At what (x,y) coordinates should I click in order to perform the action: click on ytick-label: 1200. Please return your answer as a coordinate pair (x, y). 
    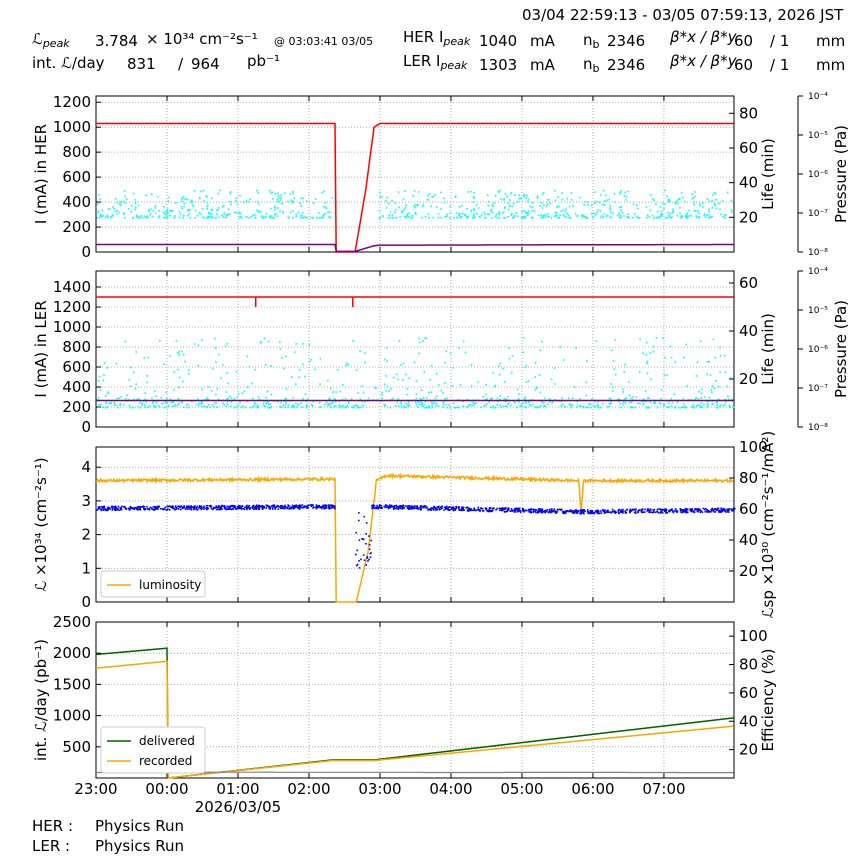
    Looking at the image, I should click on (72, 102).